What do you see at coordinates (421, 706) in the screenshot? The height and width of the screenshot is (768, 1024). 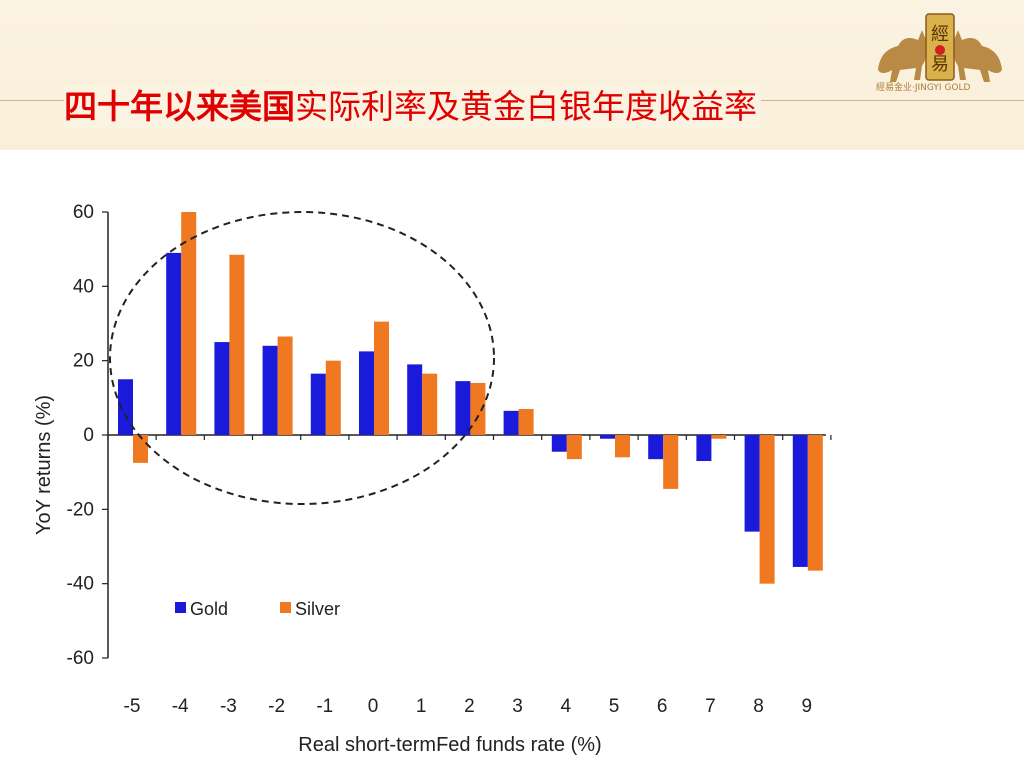 I see `x-tick-label: 1` at bounding box center [421, 706].